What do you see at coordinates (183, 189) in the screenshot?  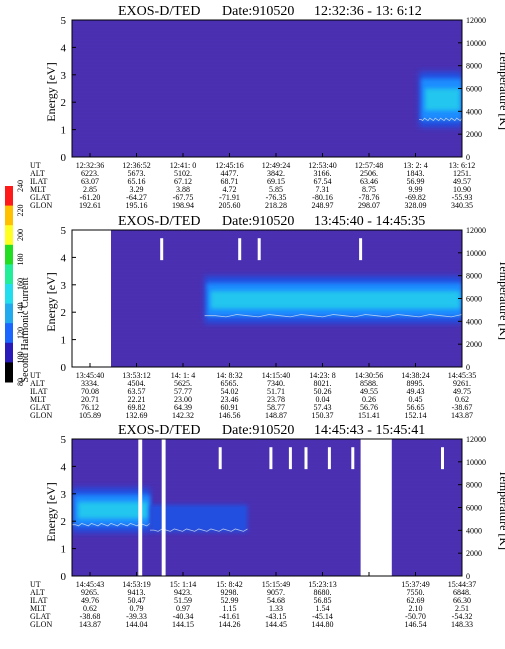 I see `row-value-mlt: 3.88` at bounding box center [183, 189].